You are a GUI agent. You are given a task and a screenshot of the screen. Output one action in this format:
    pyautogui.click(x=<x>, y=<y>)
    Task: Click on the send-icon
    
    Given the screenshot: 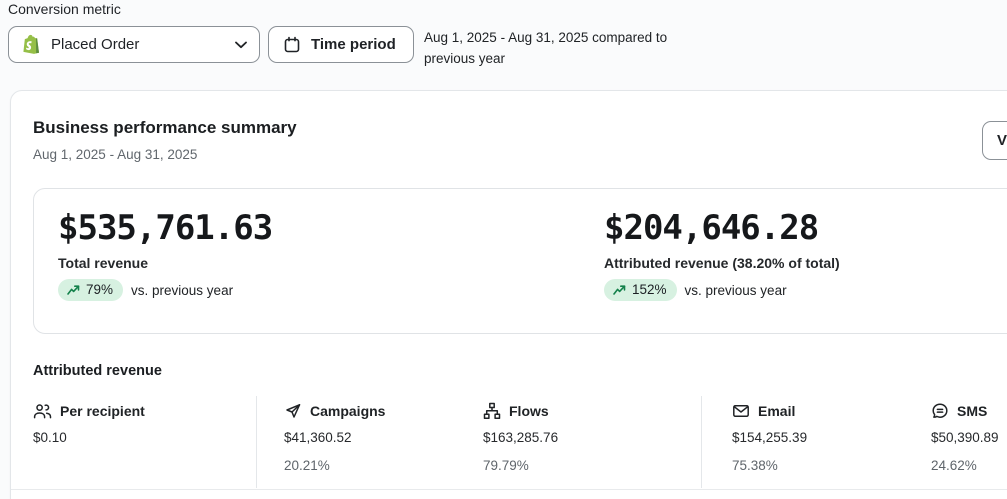 What is the action you would take?
    pyautogui.click(x=293, y=411)
    